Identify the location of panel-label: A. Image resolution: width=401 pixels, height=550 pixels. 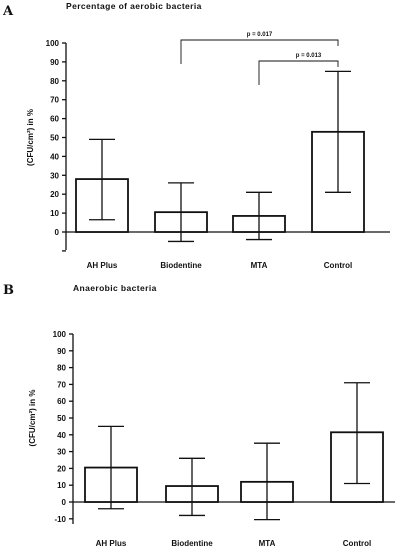
(8, 11).